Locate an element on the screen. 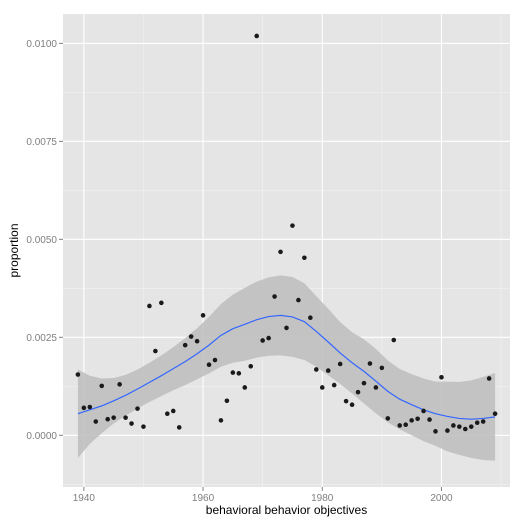 The image size is (525, 525). y-axis-title: proportion is located at coordinates (14, 250).